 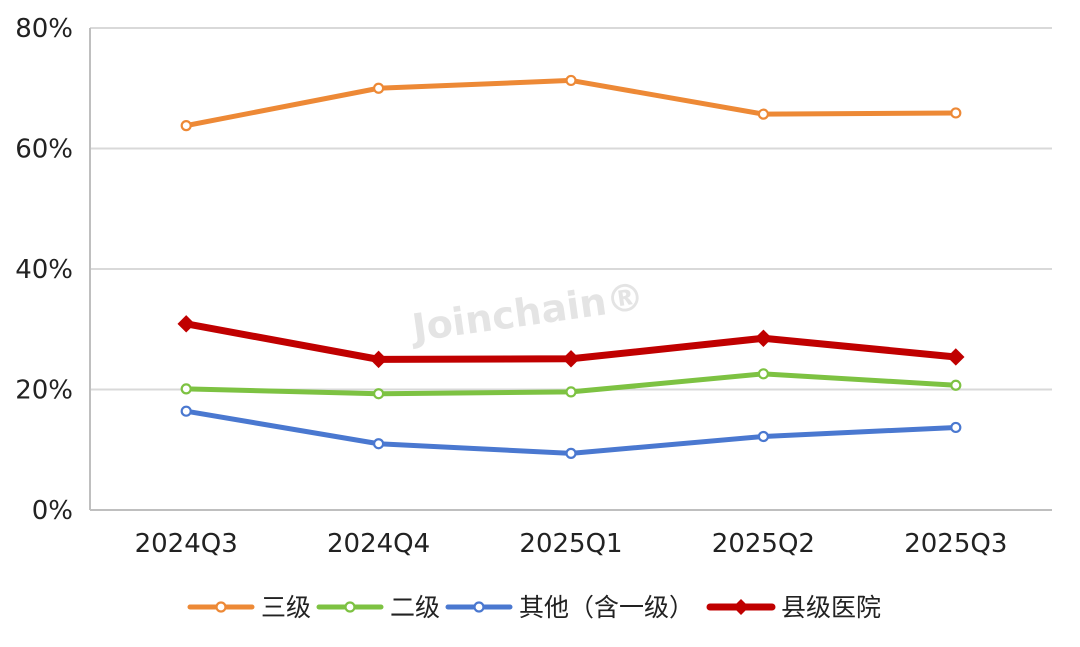 I want to click on x-tick-label: 2024Q3, so click(x=186, y=544).